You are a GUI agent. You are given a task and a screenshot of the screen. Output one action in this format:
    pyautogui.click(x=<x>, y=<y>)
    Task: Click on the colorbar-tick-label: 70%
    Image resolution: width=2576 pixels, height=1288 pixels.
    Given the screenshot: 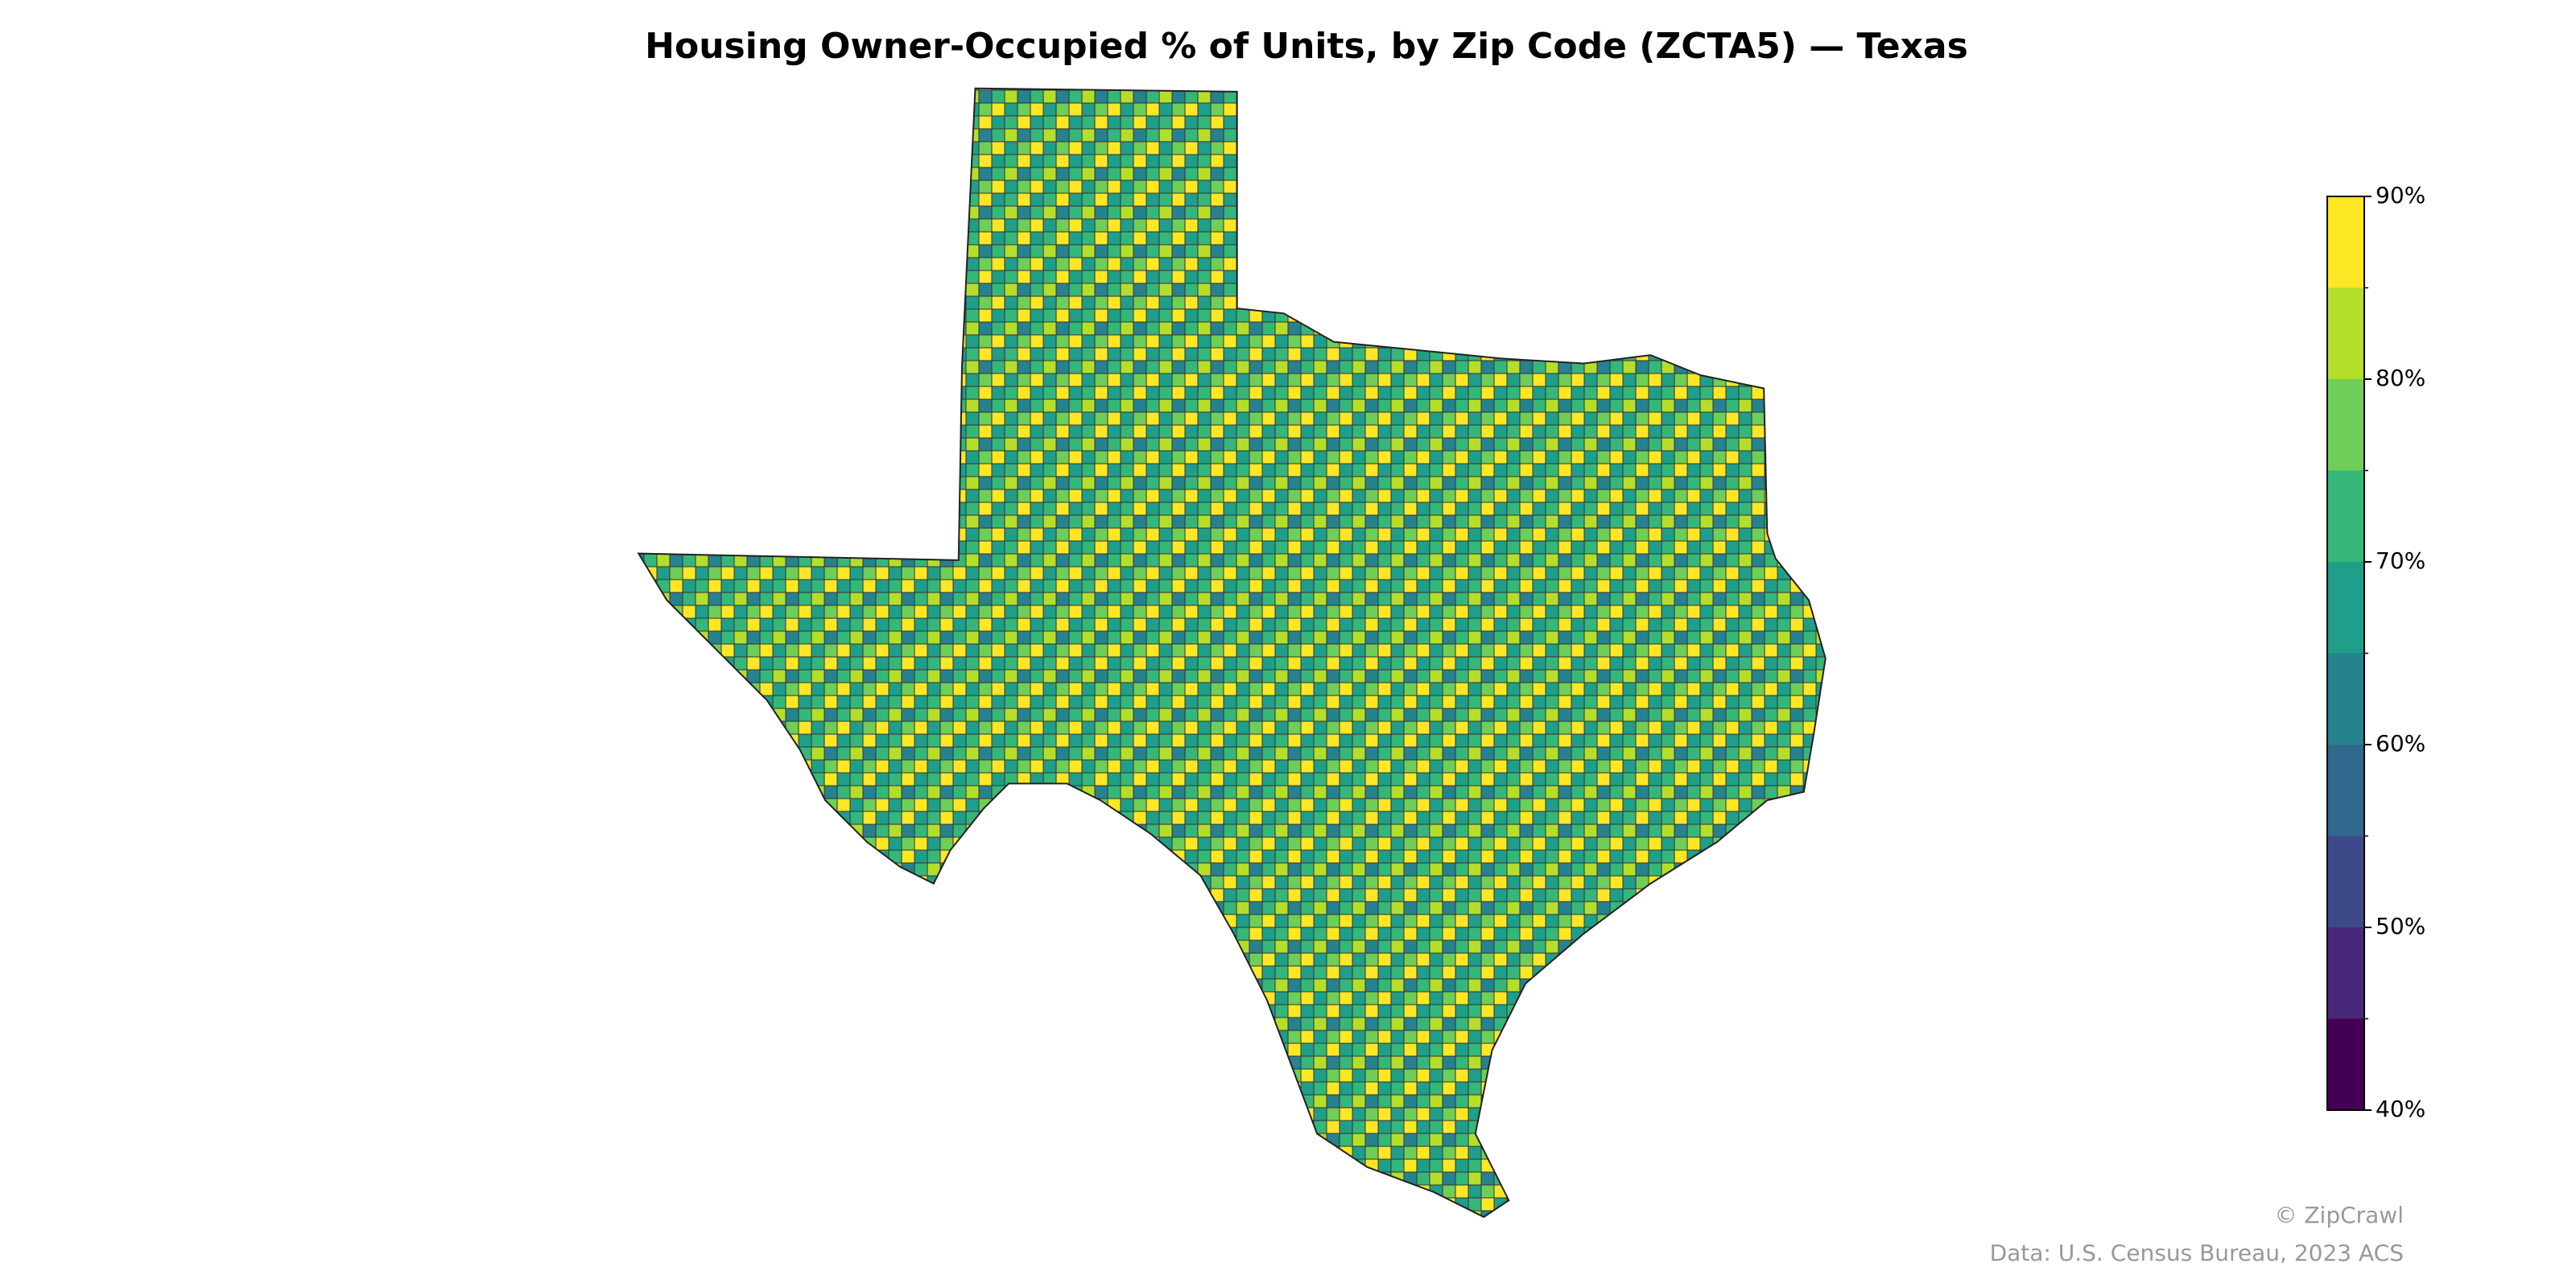 What is the action you would take?
    pyautogui.click(x=2400, y=560)
    